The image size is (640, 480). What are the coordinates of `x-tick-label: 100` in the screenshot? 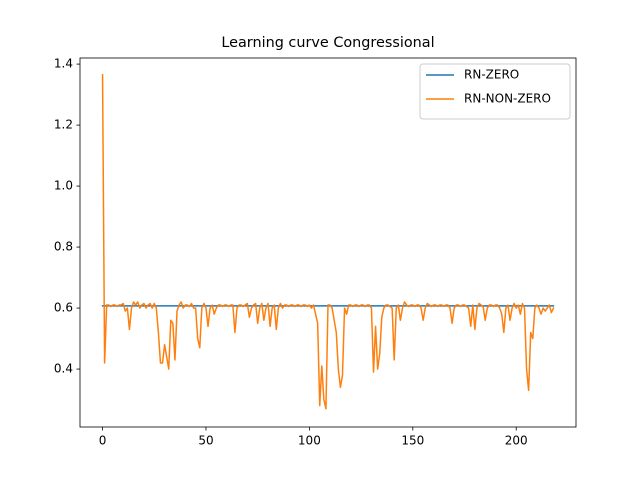 It's located at (309, 441).